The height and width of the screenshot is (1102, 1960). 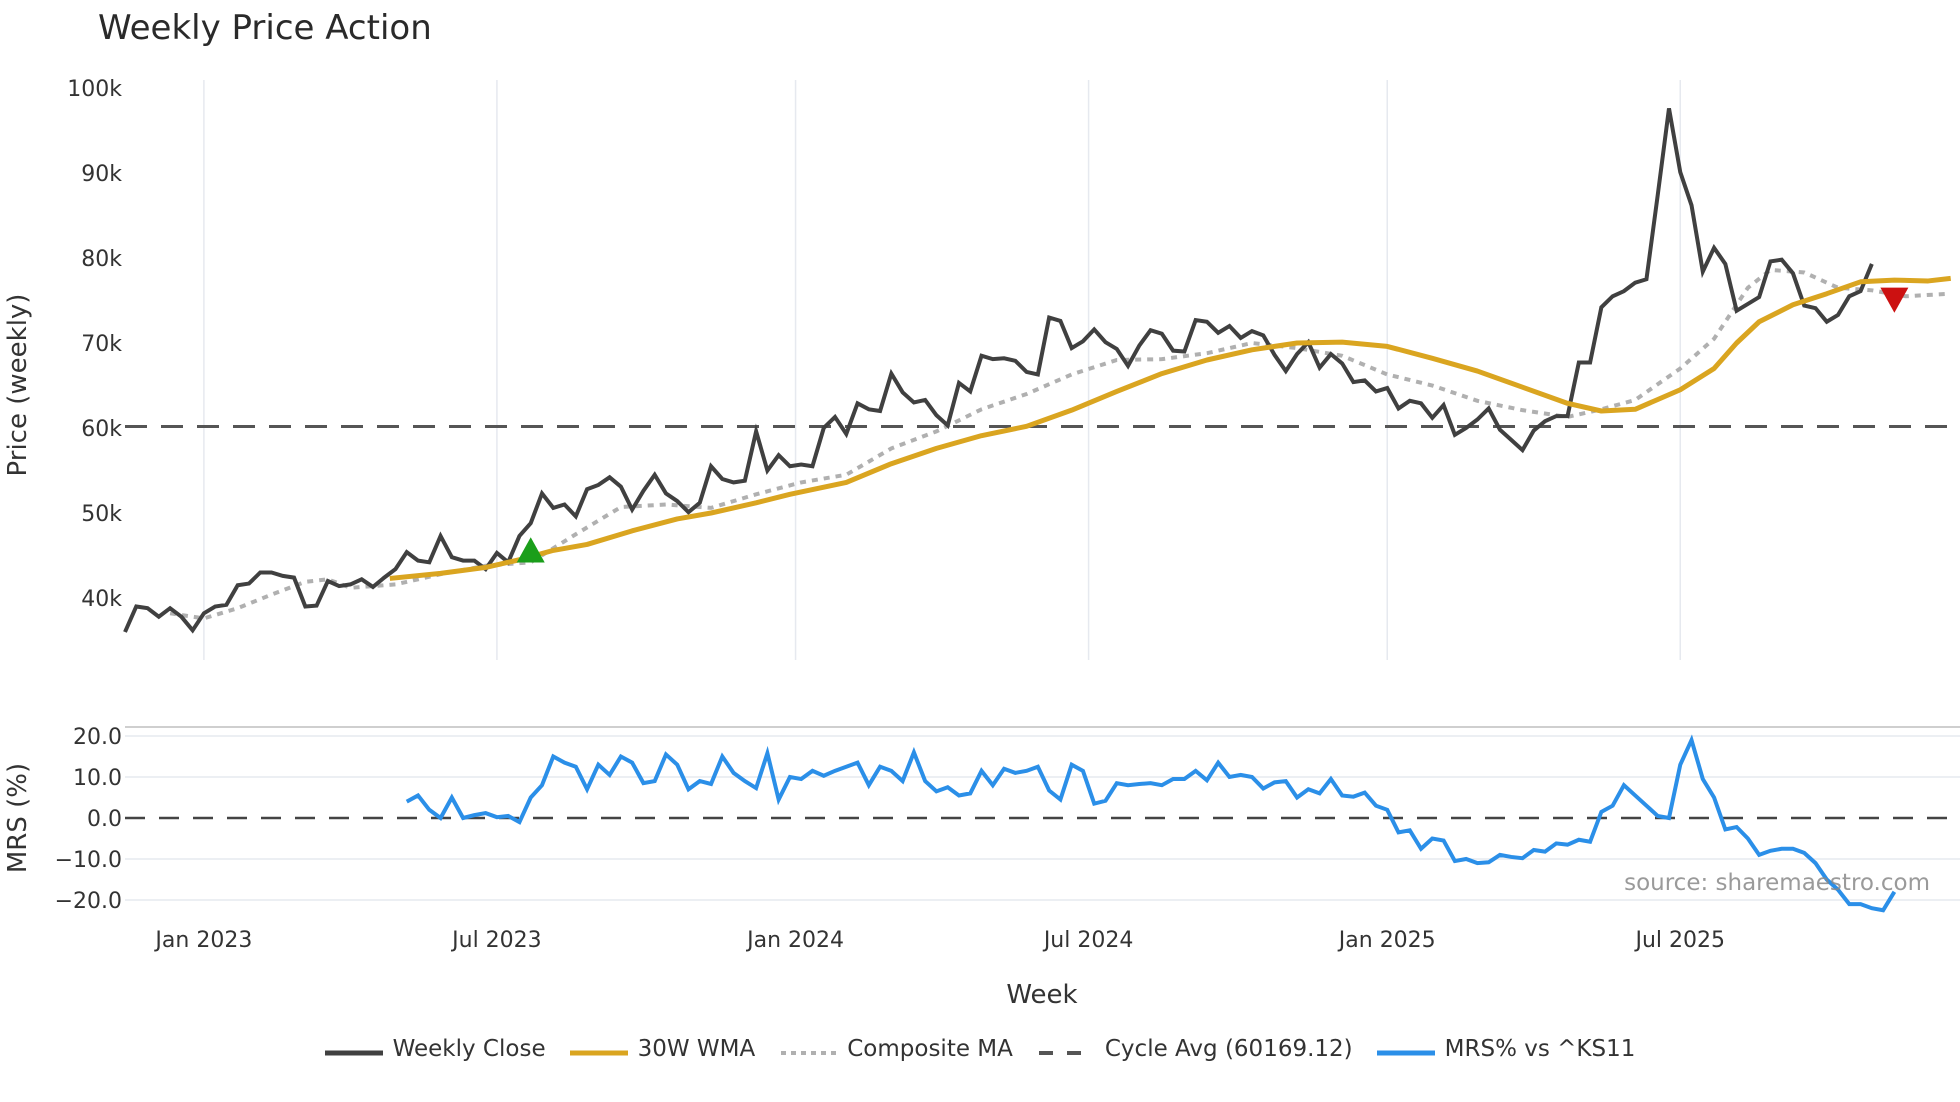 What do you see at coordinates (469, 1049) in the screenshot?
I see `legend-label: Weekly Close` at bounding box center [469, 1049].